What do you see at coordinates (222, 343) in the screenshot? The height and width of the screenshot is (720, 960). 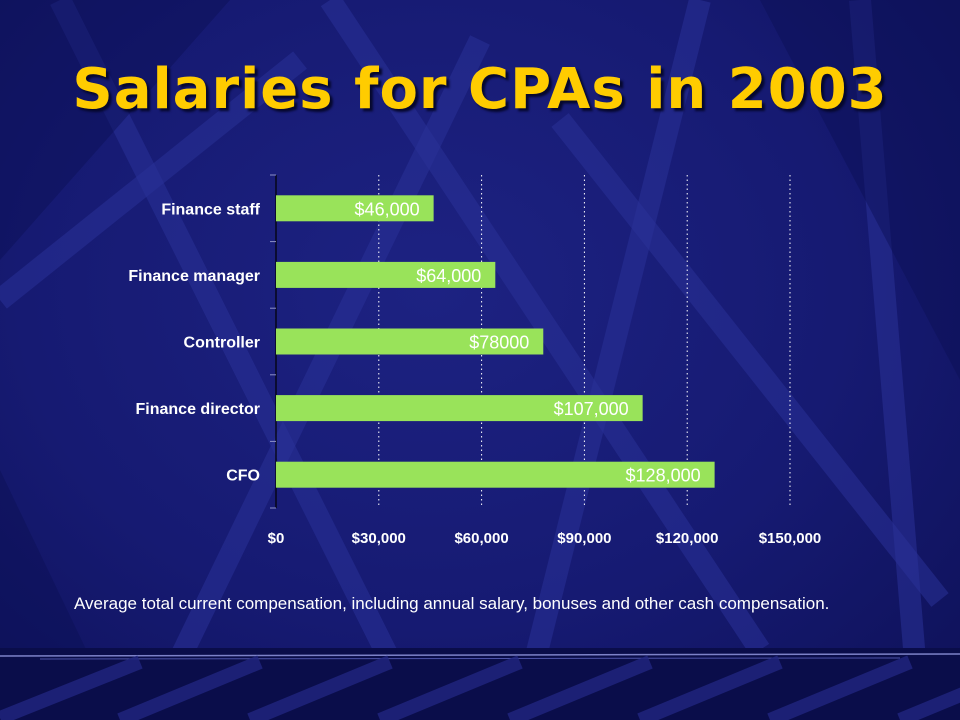 I see `category-label: Controller` at bounding box center [222, 343].